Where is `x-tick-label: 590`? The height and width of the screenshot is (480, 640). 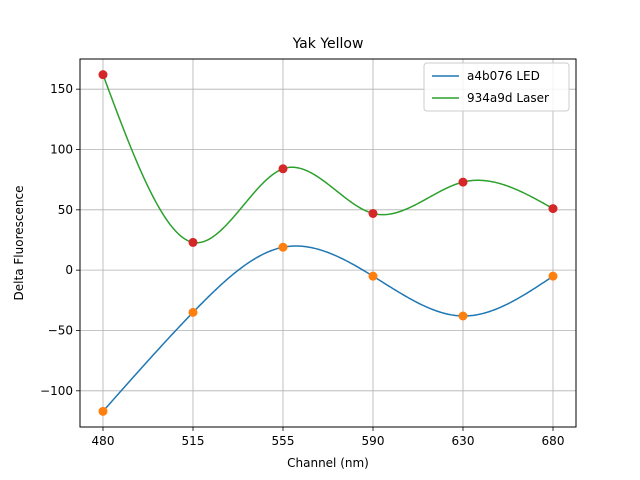
x-tick-label: 590 is located at coordinates (373, 441).